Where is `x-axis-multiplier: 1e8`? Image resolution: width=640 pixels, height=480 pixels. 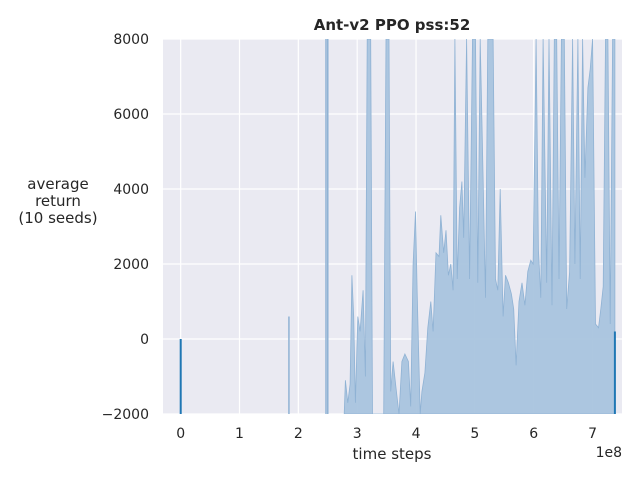
x-axis-multiplier: 1e8 is located at coordinates (609, 453).